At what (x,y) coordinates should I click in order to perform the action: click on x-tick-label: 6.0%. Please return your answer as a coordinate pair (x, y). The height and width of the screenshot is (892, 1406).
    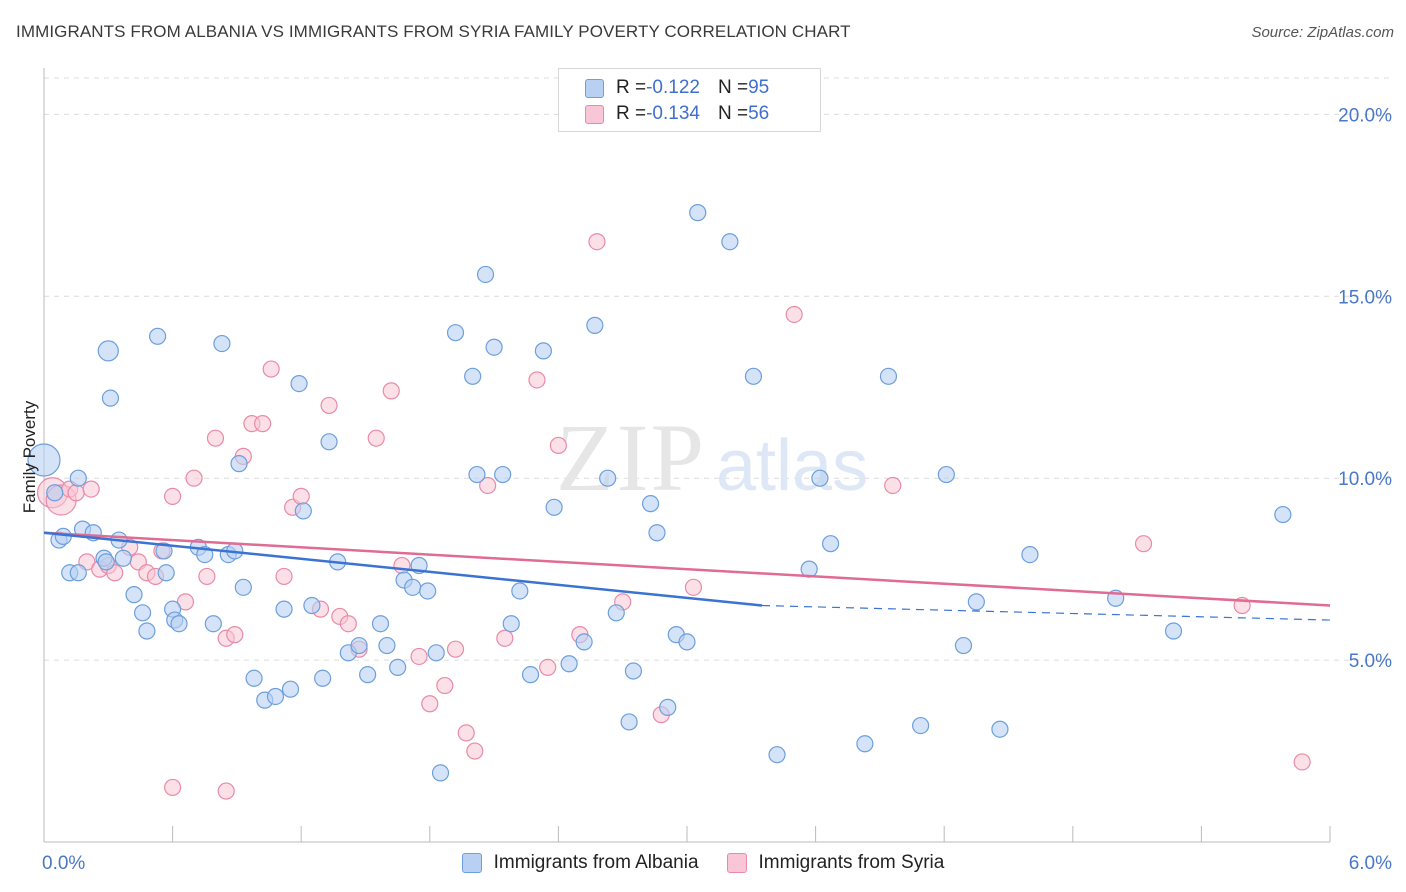
    Looking at the image, I should click on (1370, 863).